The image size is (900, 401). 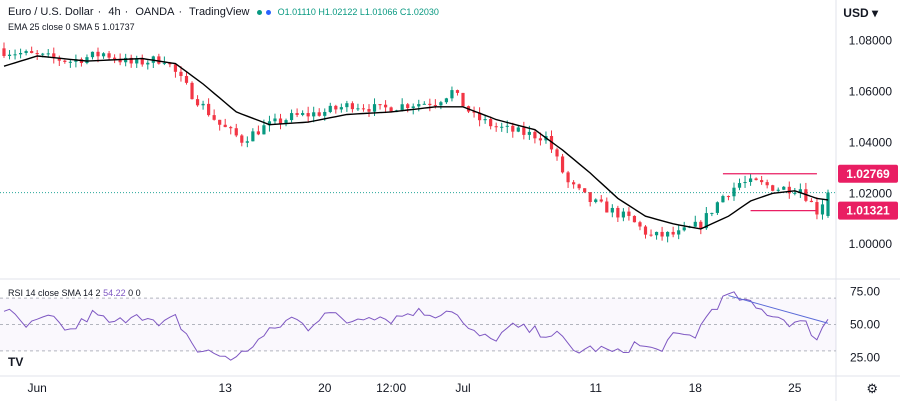 What do you see at coordinates (871, 41) in the screenshot?
I see `price-tick-label: 1.08000` at bounding box center [871, 41].